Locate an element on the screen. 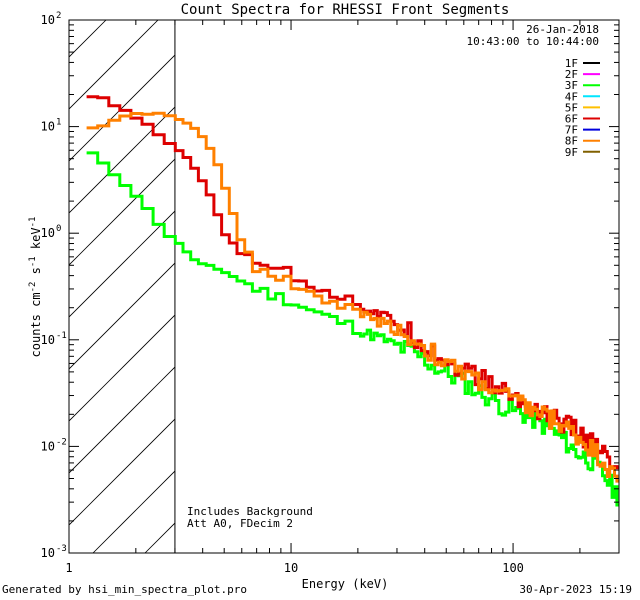 The image size is (640, 600). legend-label-1F: 1F is located at coordinates (571, 63).